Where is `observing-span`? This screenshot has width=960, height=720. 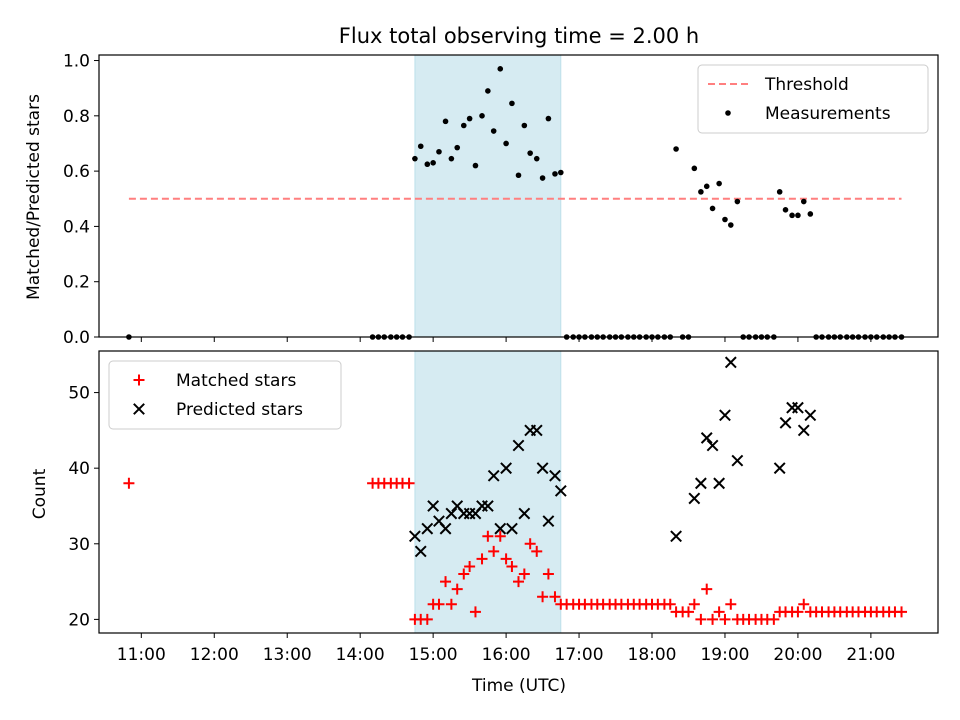
observing-span is located at coordinates (488, 492).